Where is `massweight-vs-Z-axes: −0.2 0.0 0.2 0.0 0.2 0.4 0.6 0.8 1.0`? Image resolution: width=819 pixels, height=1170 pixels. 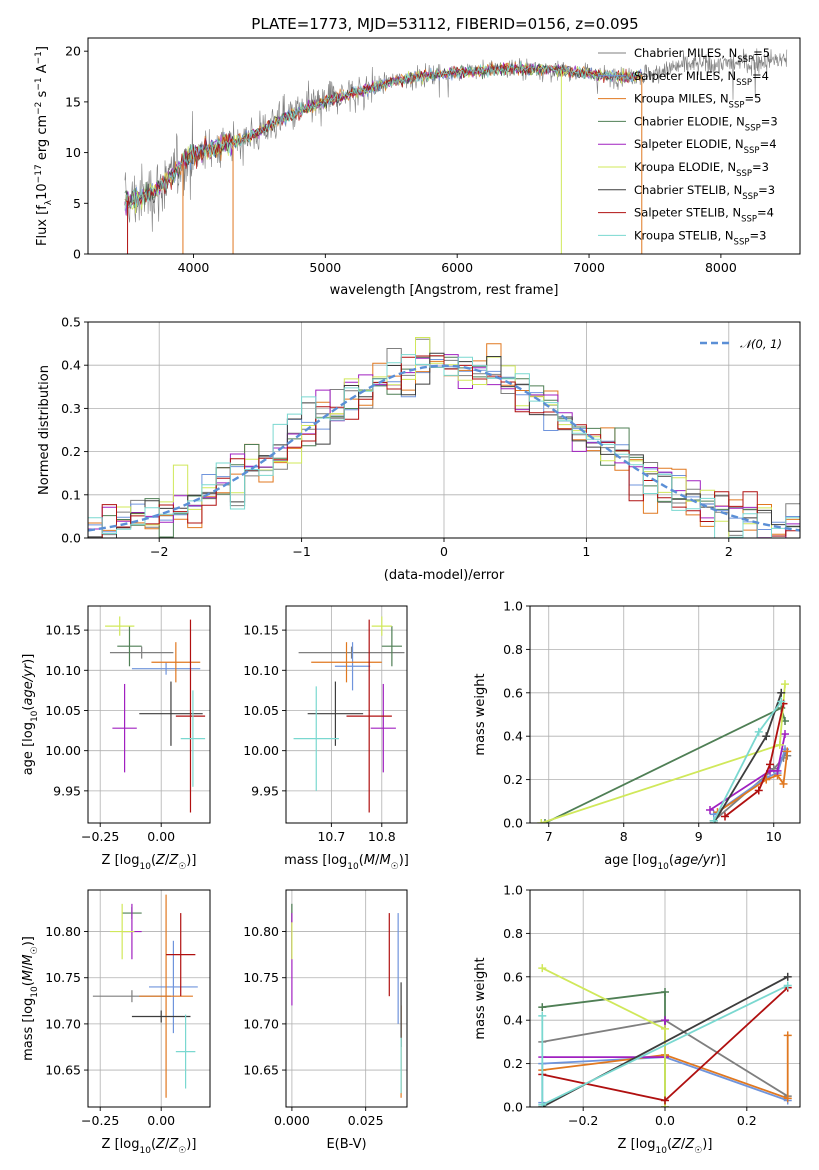
massweight-vs-Z-axes: −0.2 0.0 0.2 0.0 0.2 0.4 0.6 0.8 1.0 is located at coordinates (651, 1005).